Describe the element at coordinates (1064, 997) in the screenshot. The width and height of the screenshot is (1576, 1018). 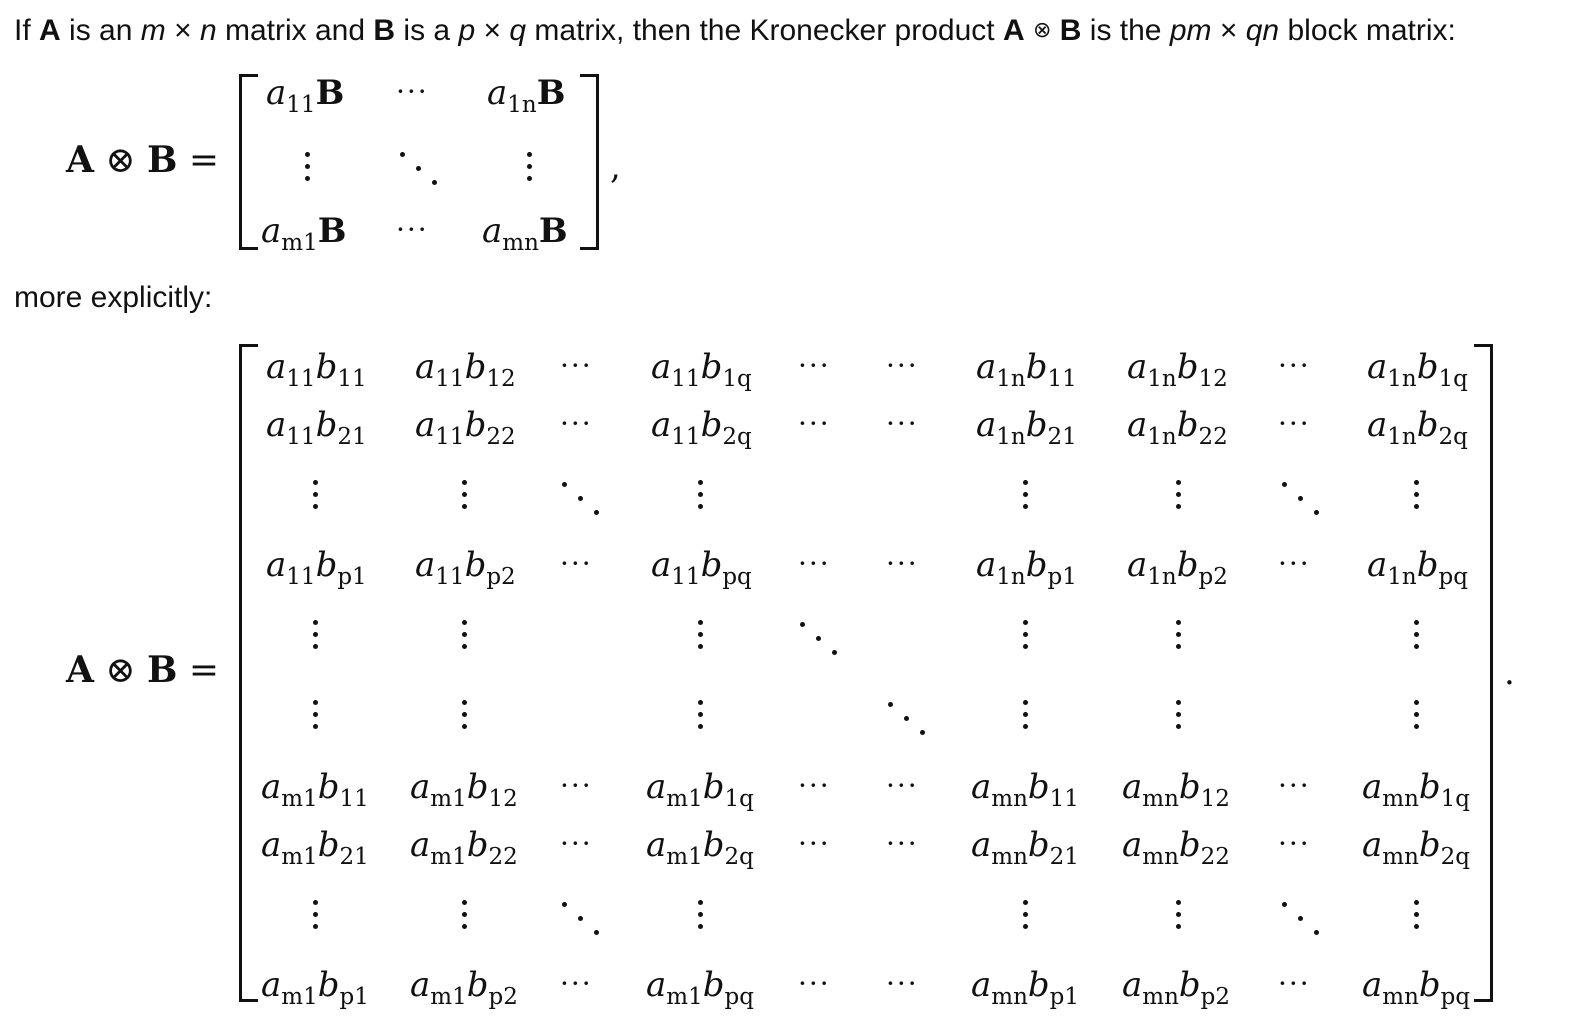
I see `entry-b-subscript: p1` at that location.